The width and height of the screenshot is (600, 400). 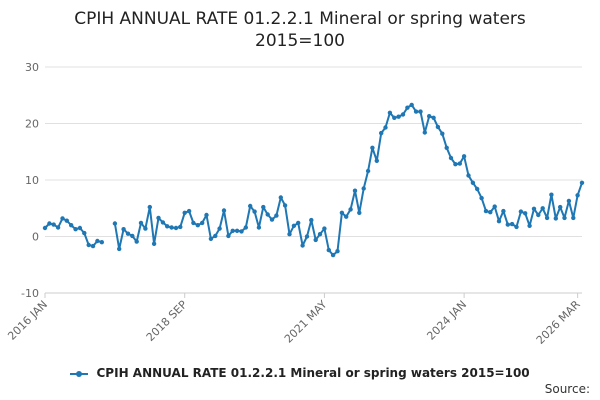 I want to click on y-axis-ticks: -10 0 10 20 30, so click(x=30, y=180).